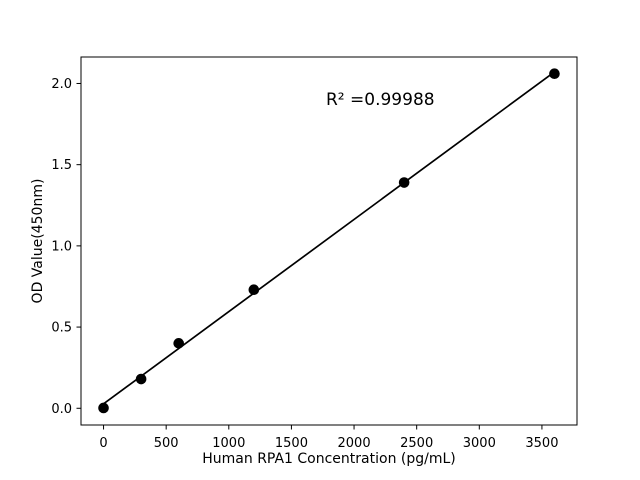 This screenshot has height=480, width=640. Describe the element at coordinates (38, 241) in the screenshot. I see `y-axis-label: OD Value(450nm)` at that location.